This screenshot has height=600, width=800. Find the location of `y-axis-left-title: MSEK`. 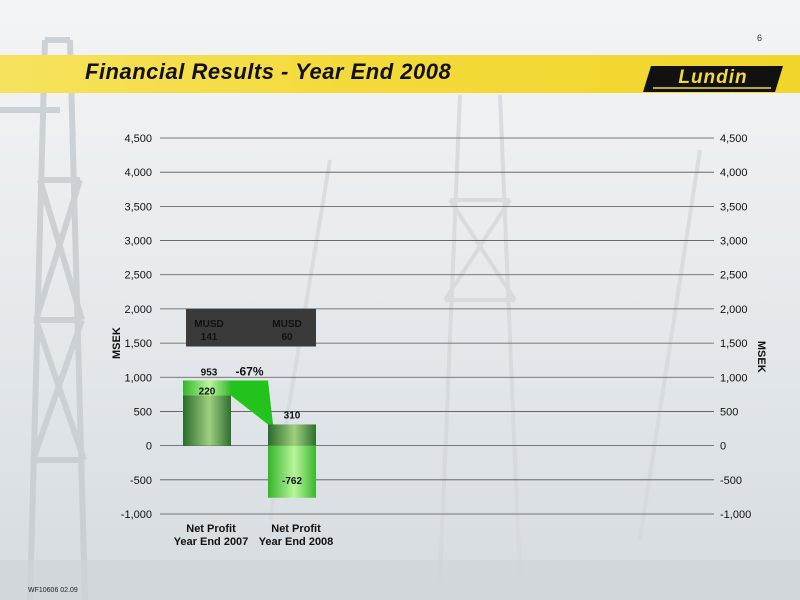

y-axis-left-title: MSEK is located at coordinates (117, 343).